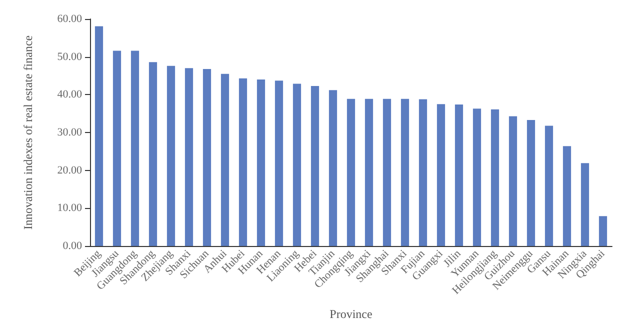 Image resolution: width=623 pixels, height=327 pixels. What do you see at coordinates (351, 314) in the screenshot?
I see `x-axis-title: Province` at bounding box center [351, 314].